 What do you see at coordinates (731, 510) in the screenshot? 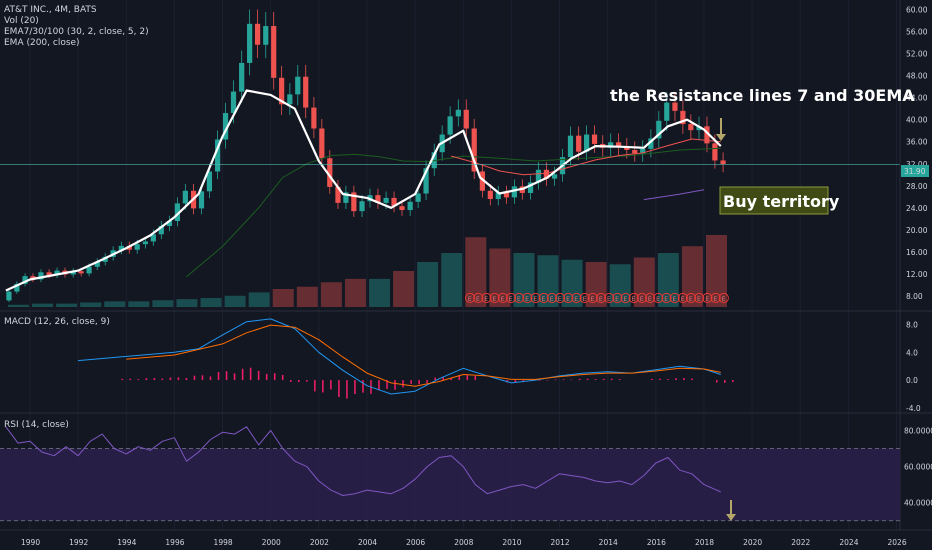
I see `rsi-down-arrow-icon` at bounding box center [731, 510].